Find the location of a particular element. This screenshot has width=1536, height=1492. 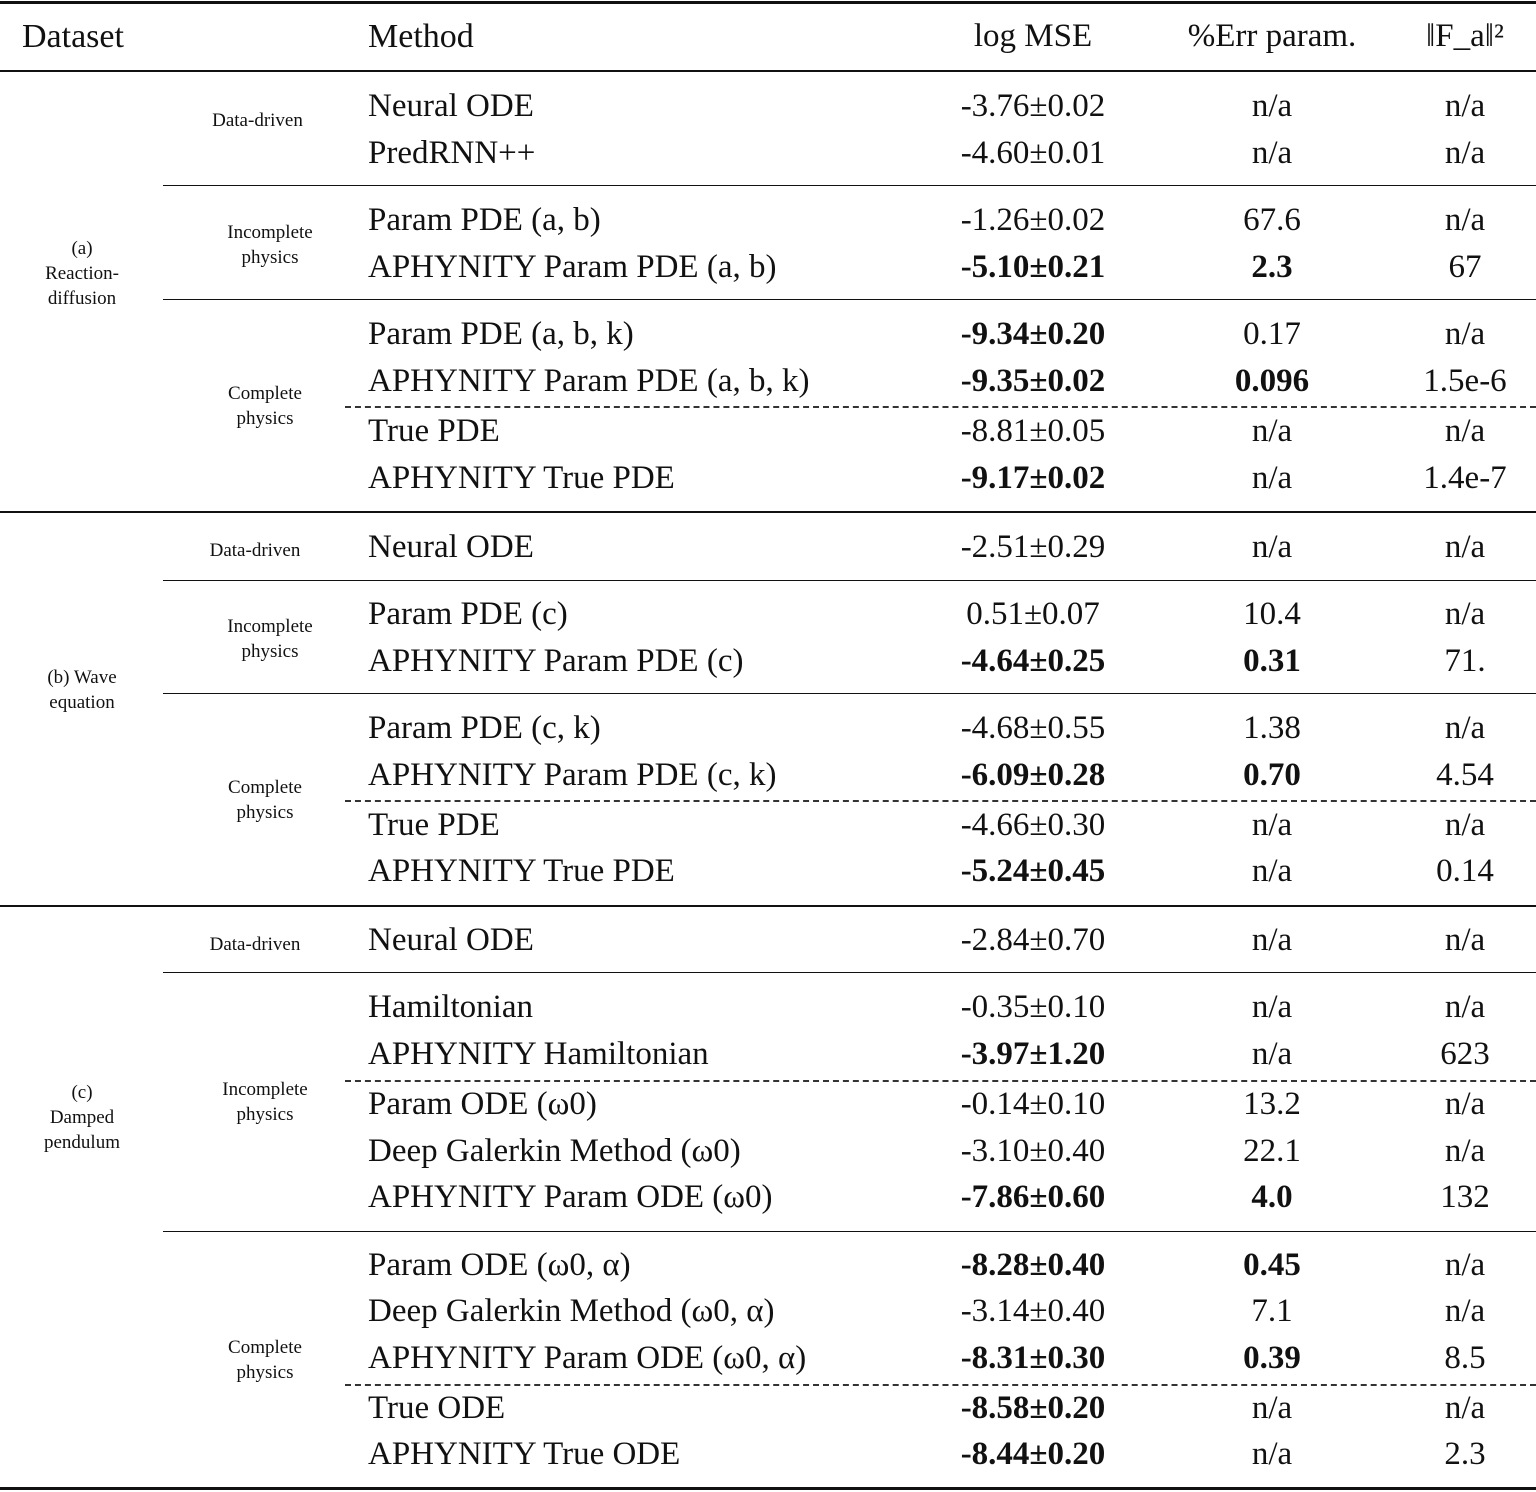

header-err-param: %Err param. is located at coordinates (1272, 36).